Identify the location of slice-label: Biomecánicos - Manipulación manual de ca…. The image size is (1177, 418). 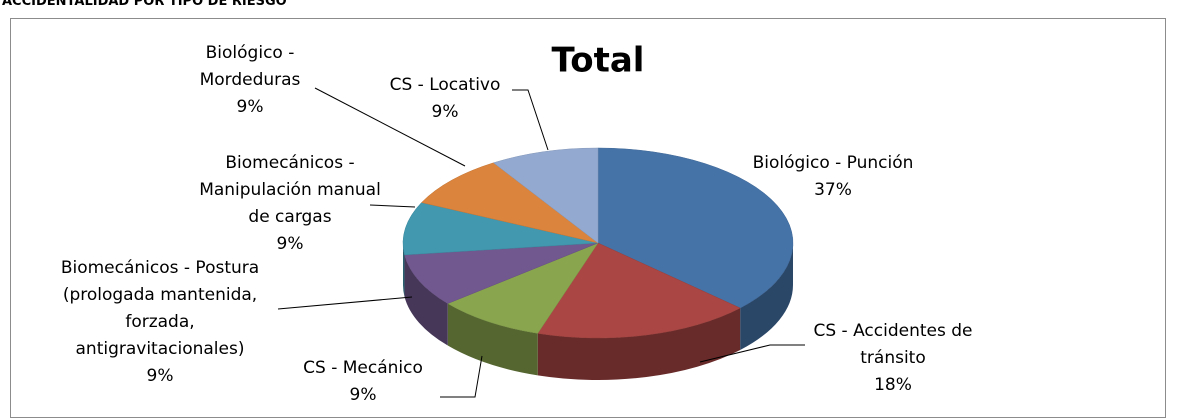
(290, 204).